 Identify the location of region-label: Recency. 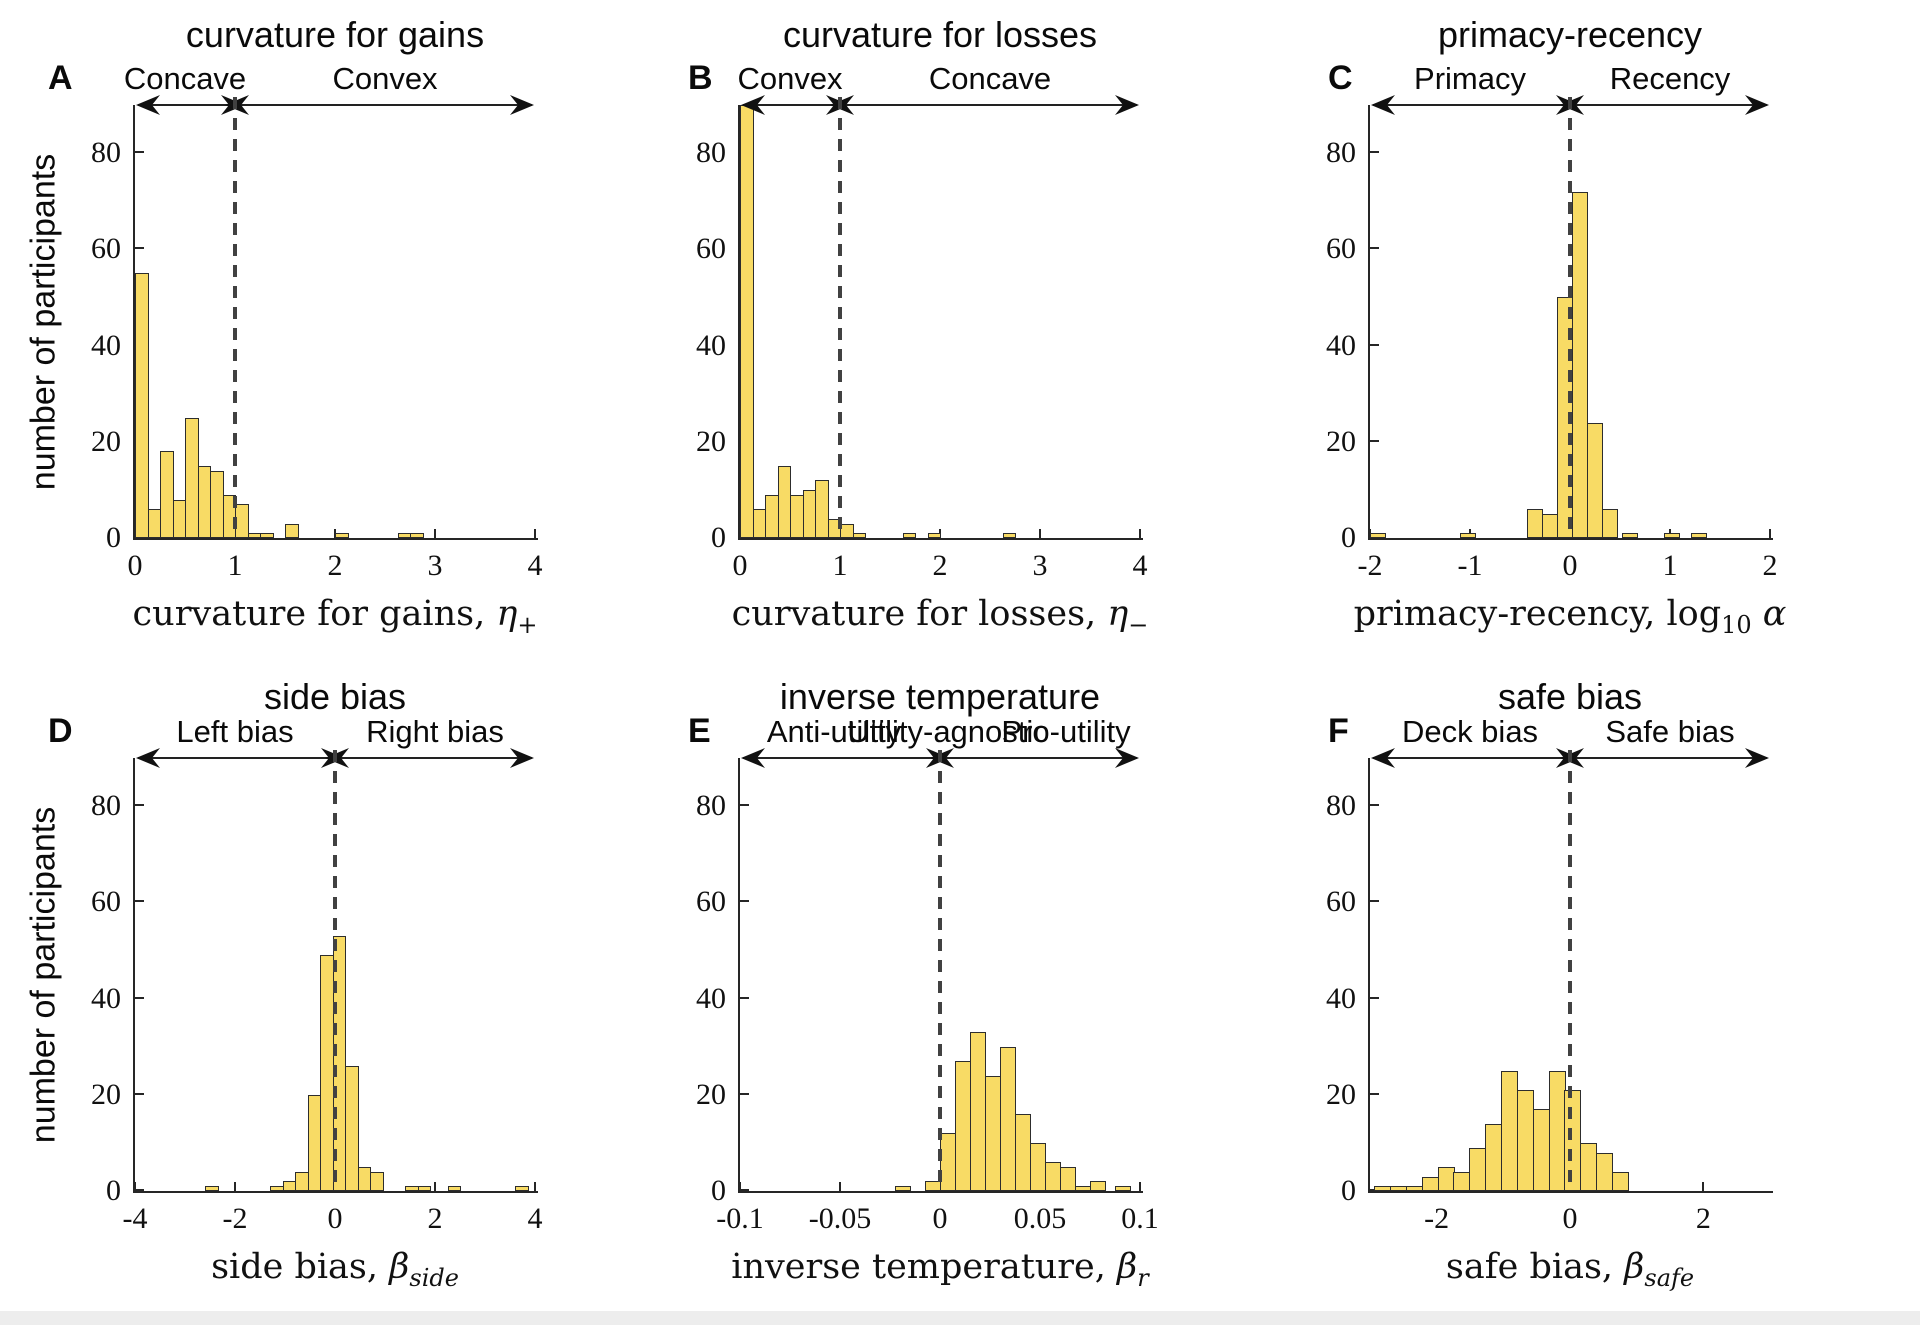
(1670, 78).